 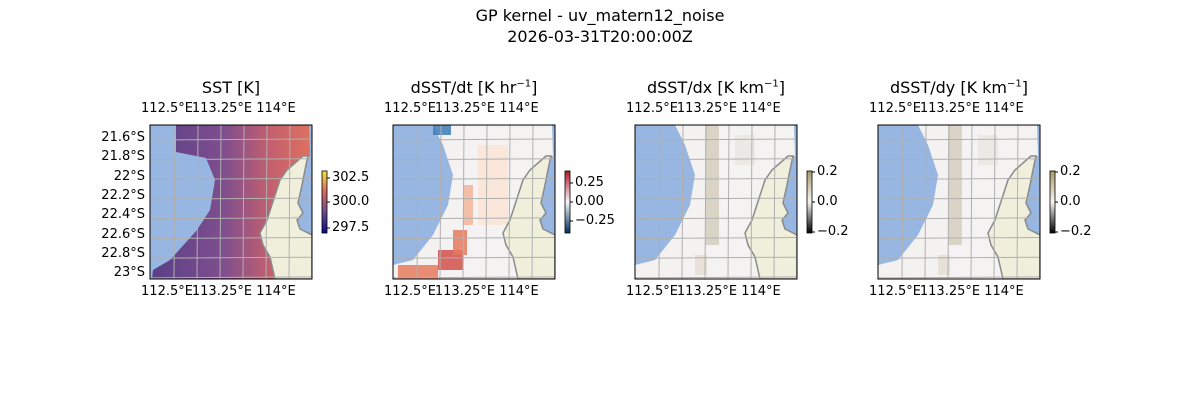 I want to click on panel-title: dSST/dy [K km−1], so click(x=959, y=87).